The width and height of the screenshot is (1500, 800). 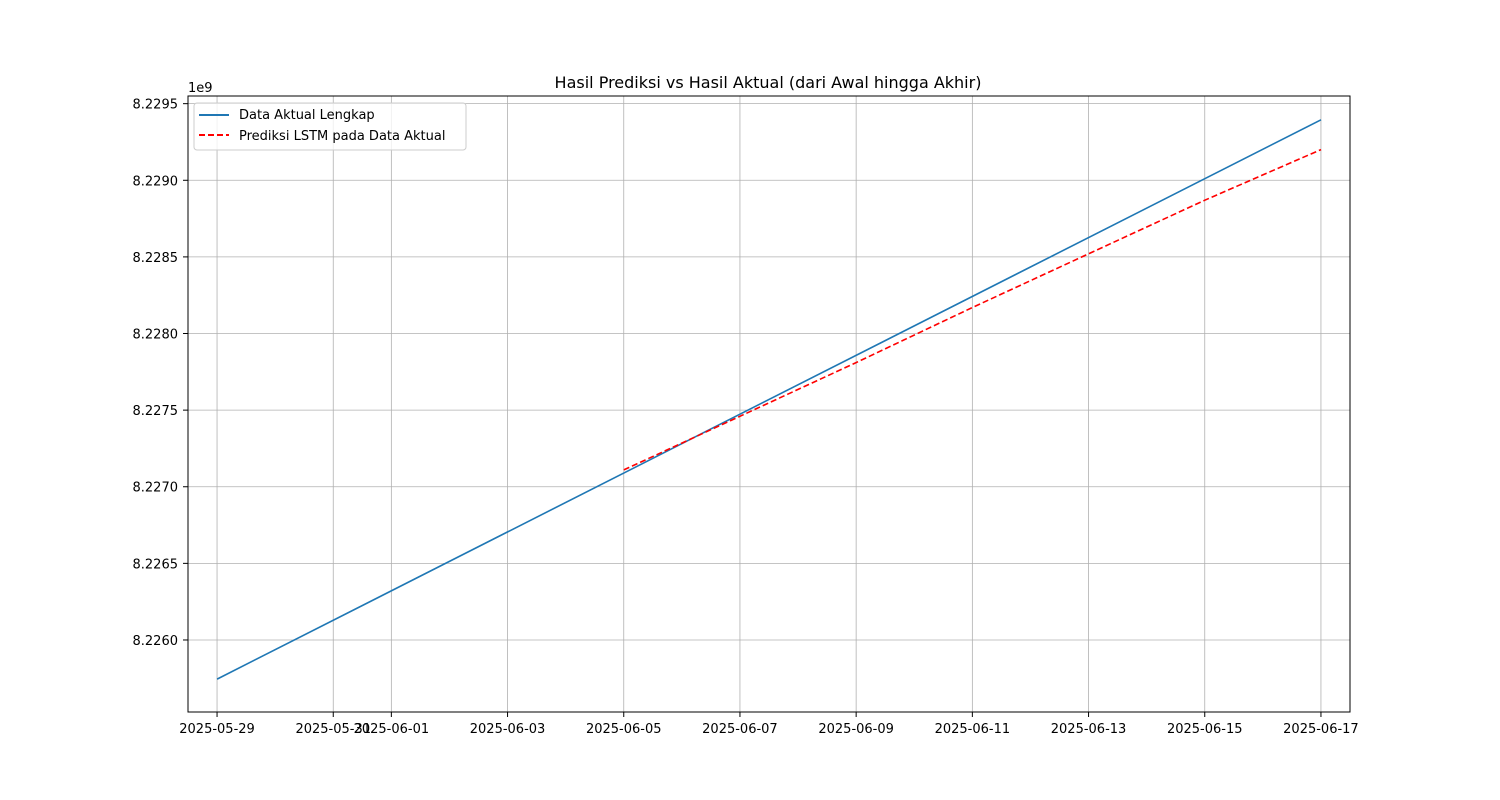 What do you see at coordinates (156, 641) in the screenshot?
I see `y-tick-label: 8.2260` at bounding box center [156, 641].